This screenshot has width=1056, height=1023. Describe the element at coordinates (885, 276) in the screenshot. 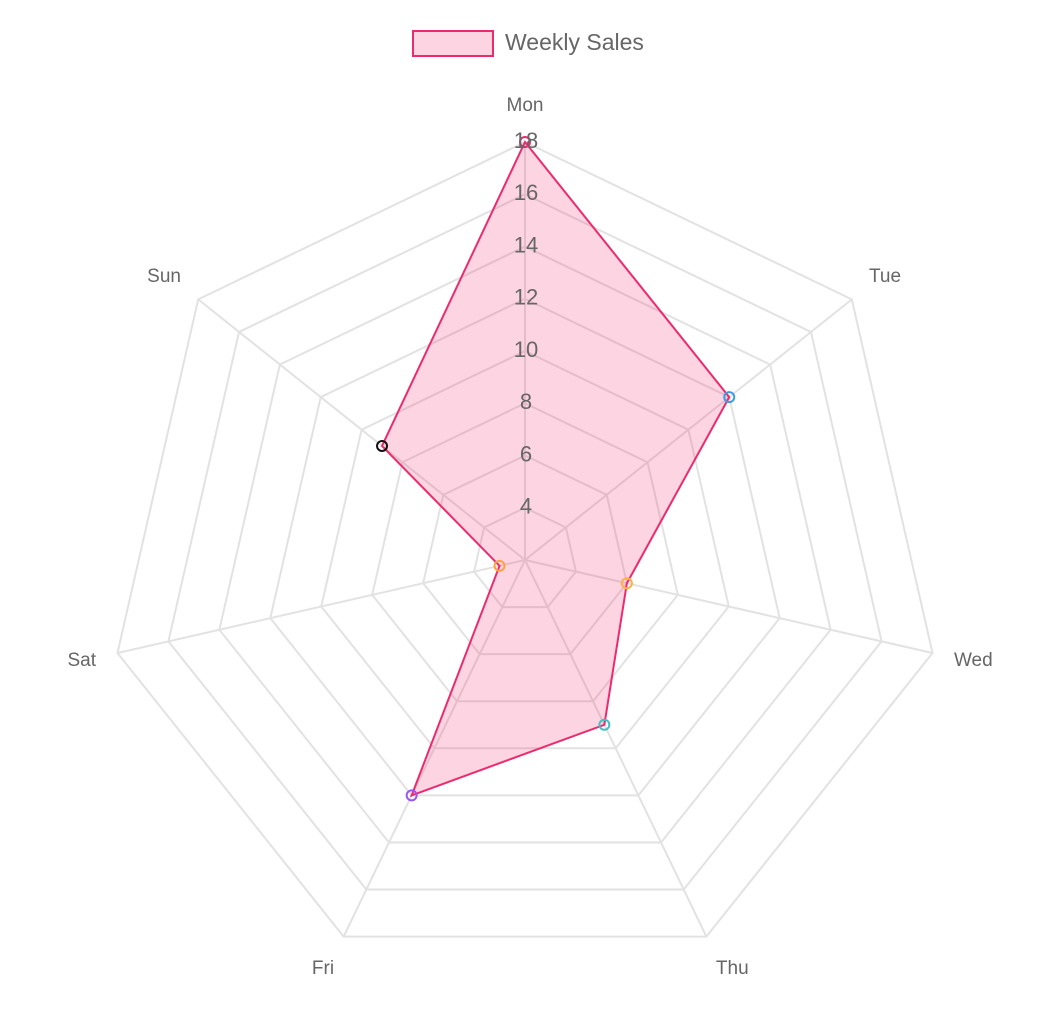

I see `category-label: Tue` at that location.